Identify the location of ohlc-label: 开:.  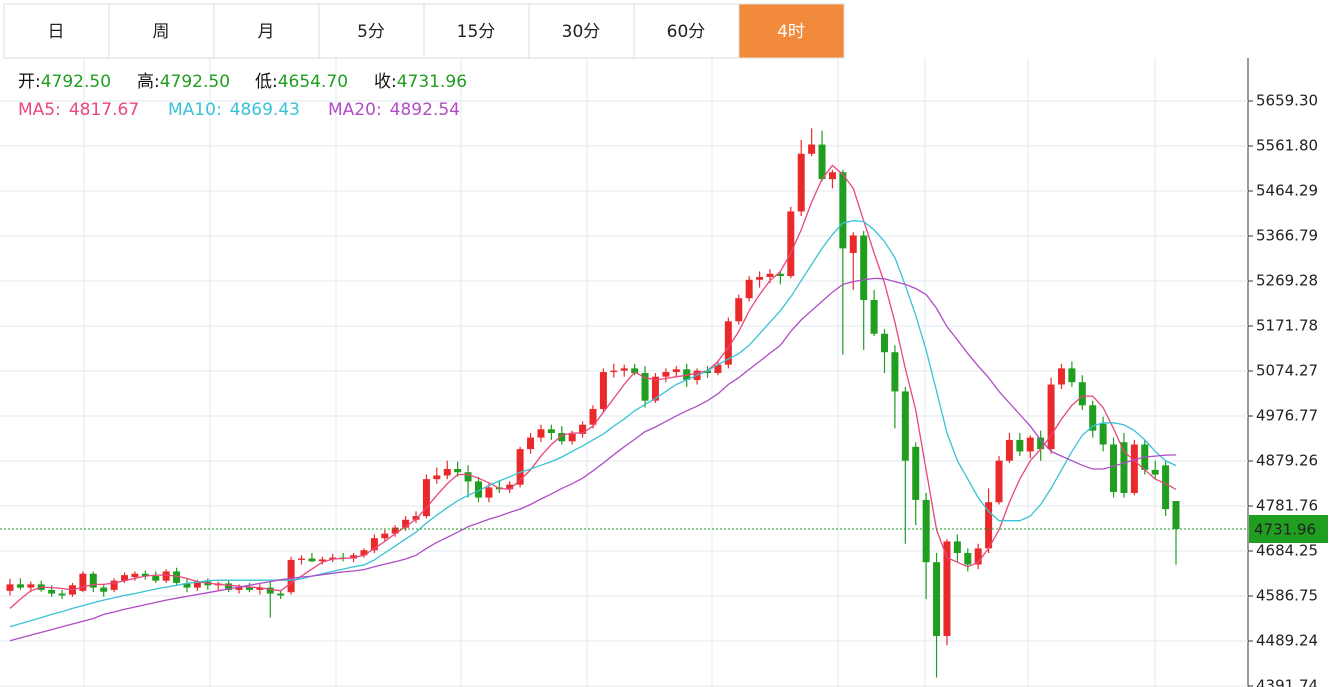
(29, 82).